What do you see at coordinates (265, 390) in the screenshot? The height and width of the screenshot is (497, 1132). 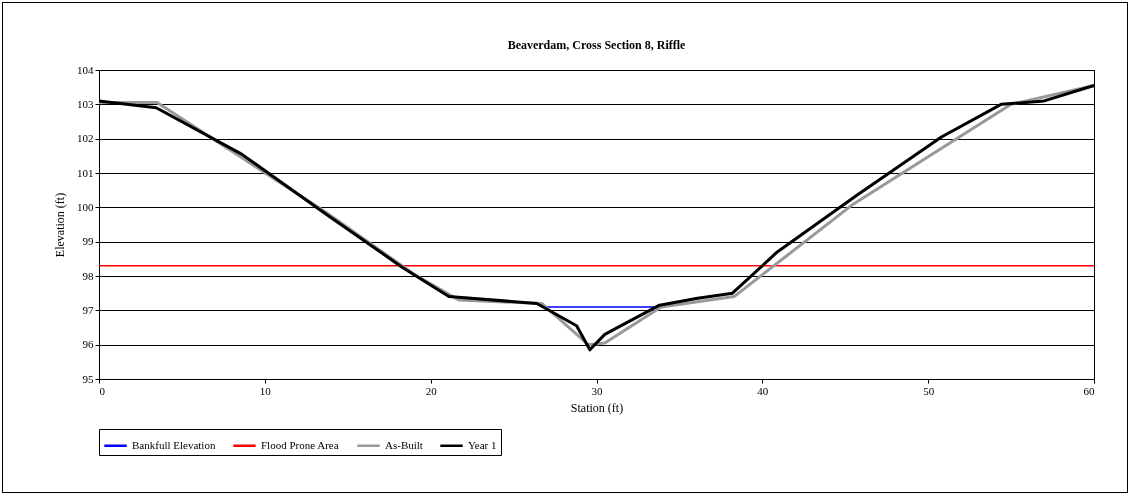 I see `x-tick-label: 10` at bounding box center [265, 390].